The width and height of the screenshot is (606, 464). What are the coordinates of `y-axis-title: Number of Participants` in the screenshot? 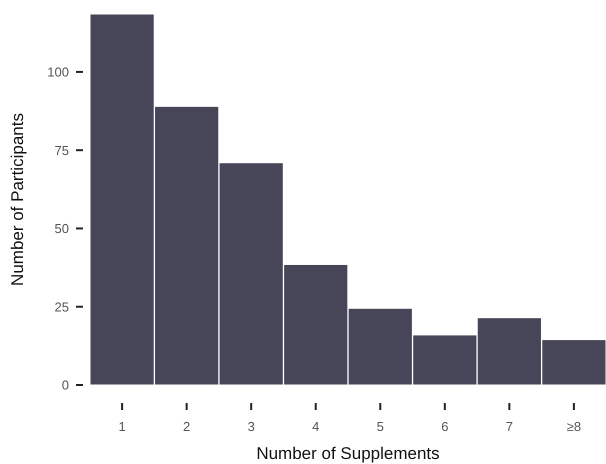 It's located at (17, 199).